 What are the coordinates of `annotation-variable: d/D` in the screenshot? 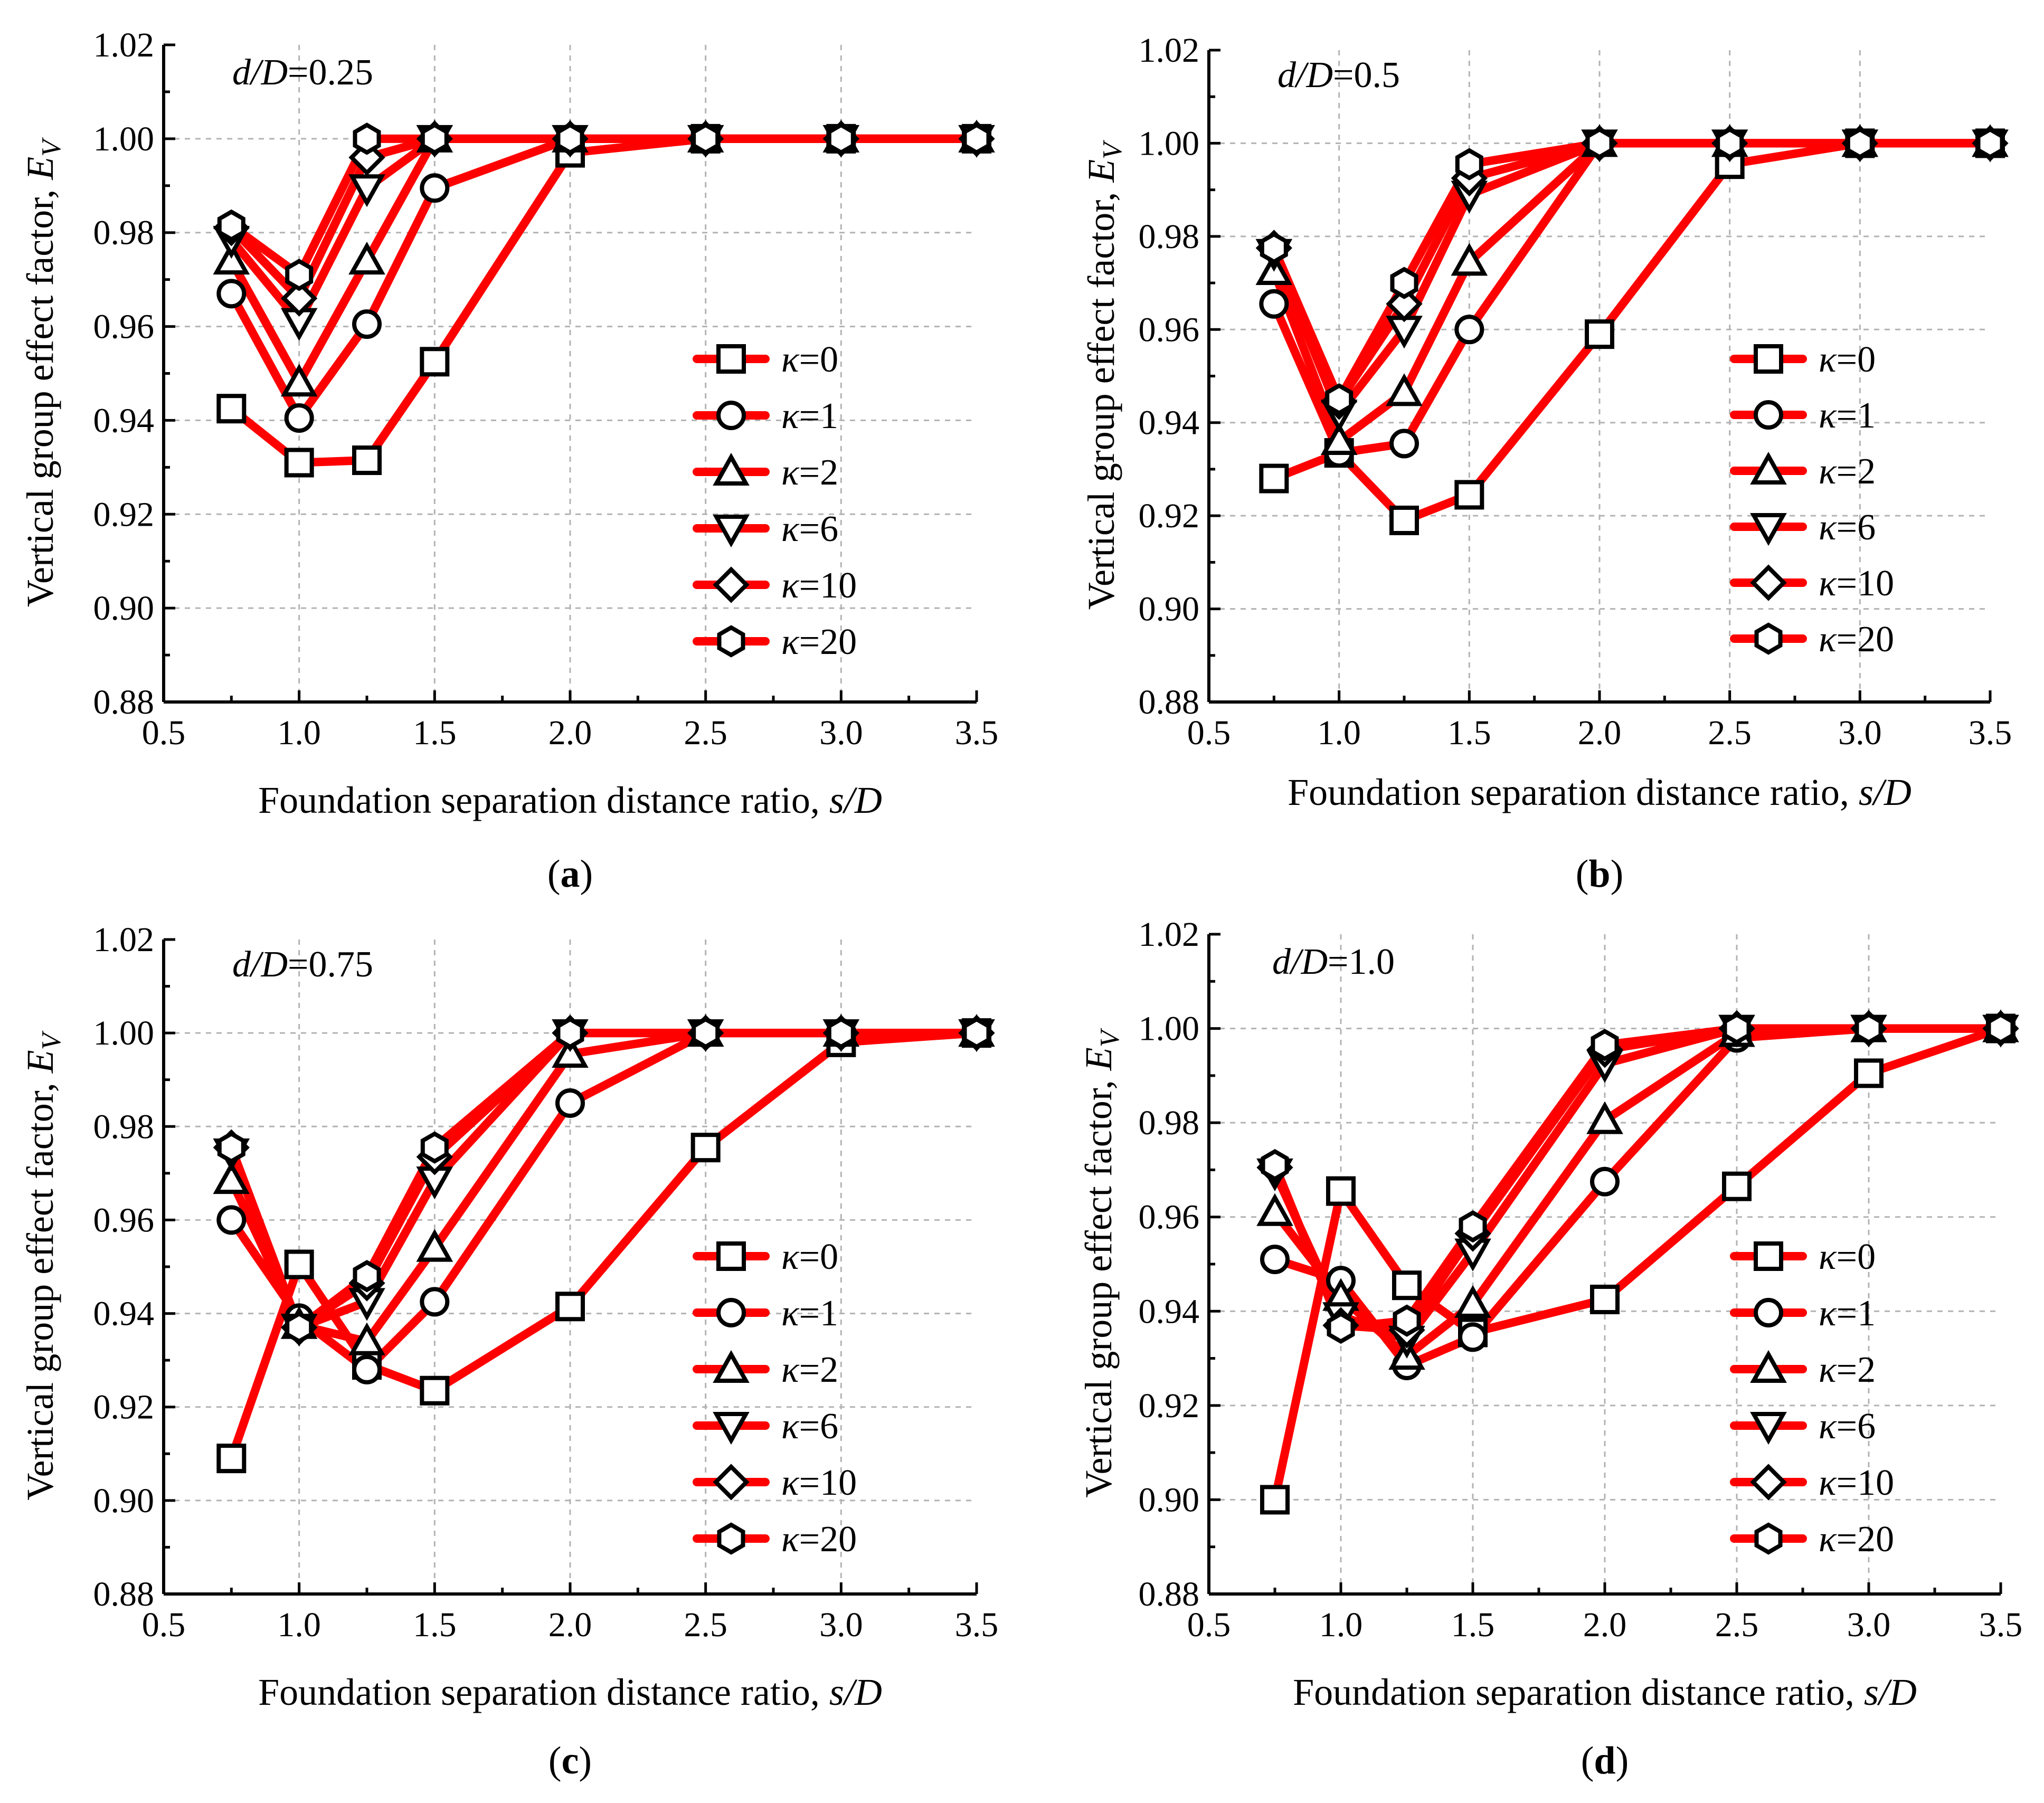 It's located at (1300, 962).